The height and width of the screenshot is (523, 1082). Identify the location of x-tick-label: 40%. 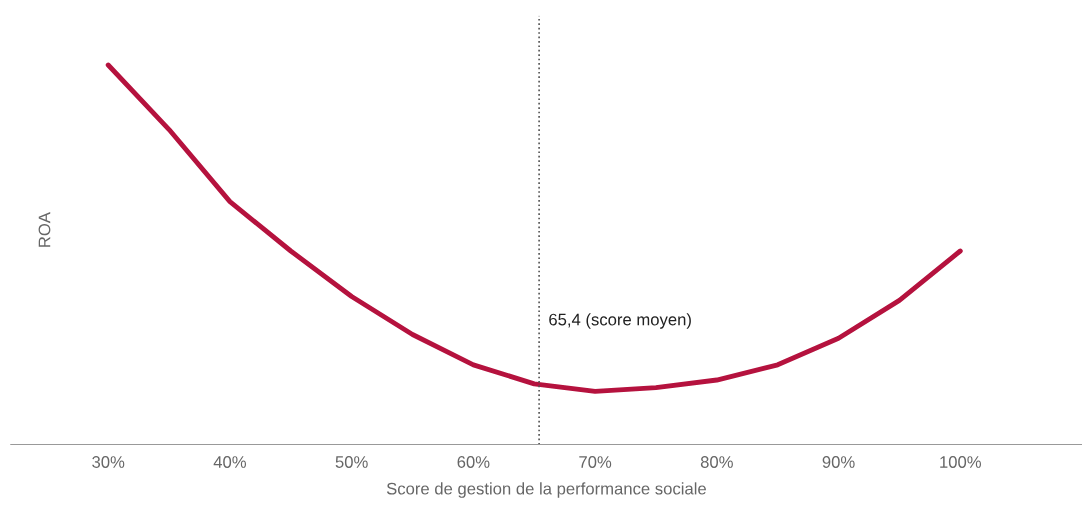
(230, 462).